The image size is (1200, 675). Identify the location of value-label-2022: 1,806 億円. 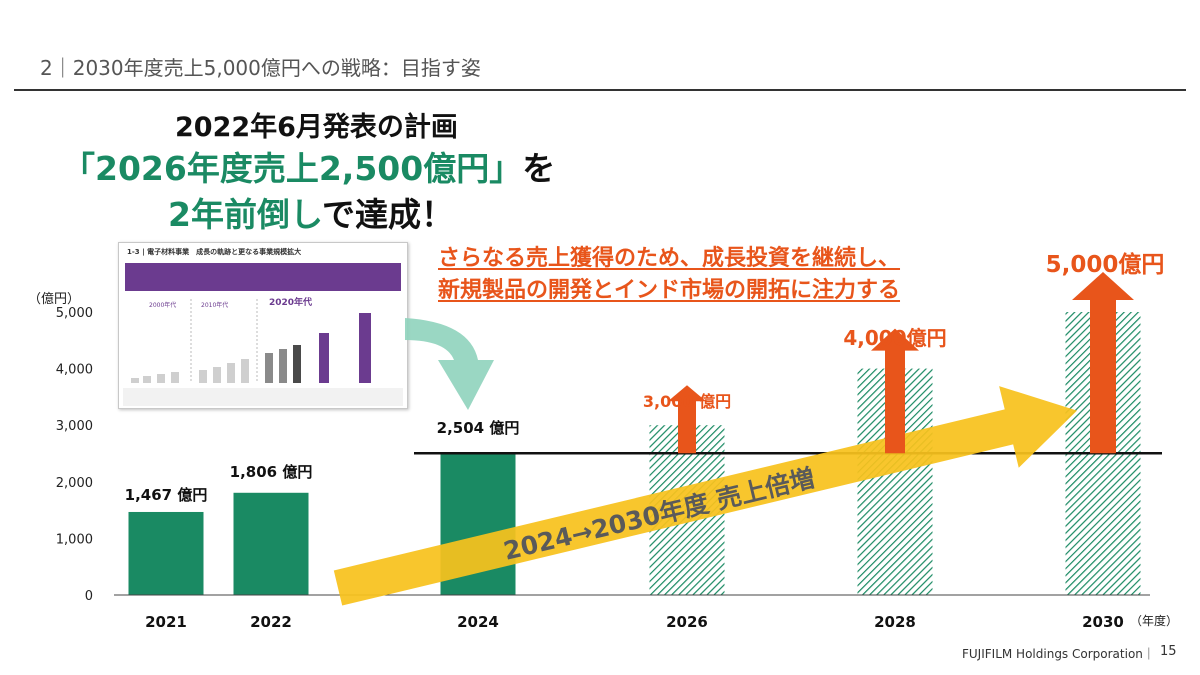
(271, 472).